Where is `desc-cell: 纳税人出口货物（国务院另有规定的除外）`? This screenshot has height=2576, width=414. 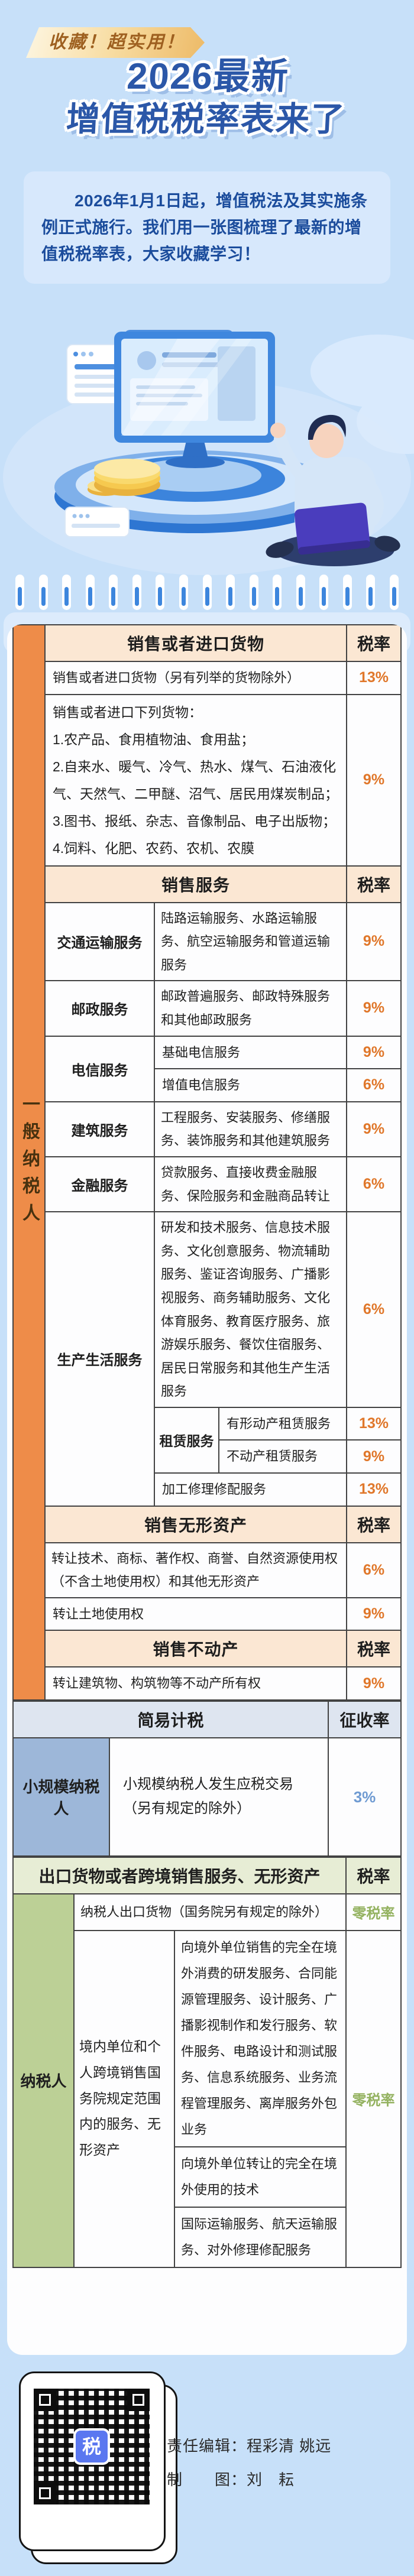 desc-cell: 纳税人出口货物（国务院另有规定的除外） is located at coordinates (210, 1912).